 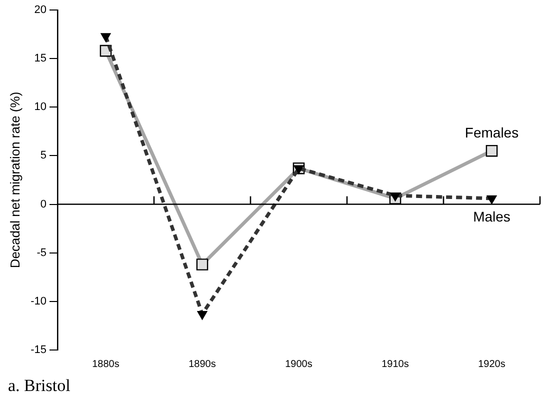 What do you see at coordinates (40, 58) in the screenshot?
I see `y-tick-label: 15` at bounding box center [40, 58].